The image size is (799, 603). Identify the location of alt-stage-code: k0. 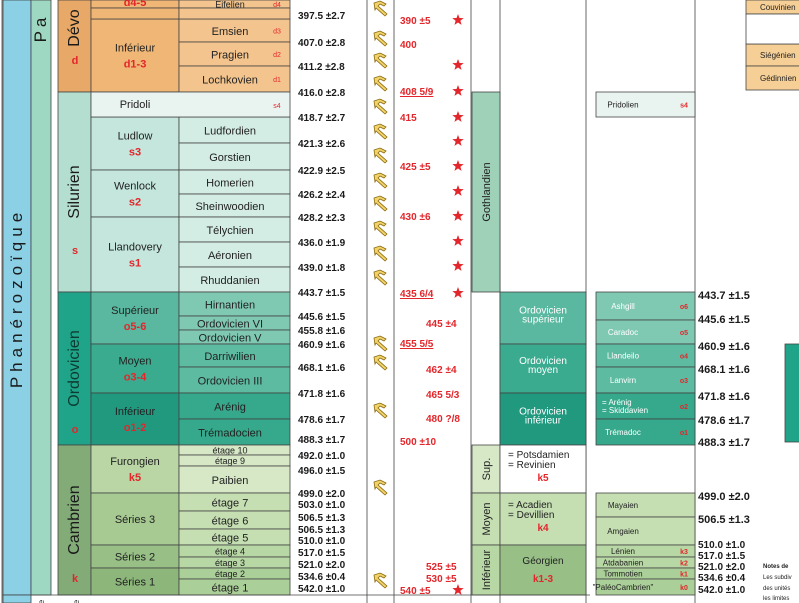
(684, 588).